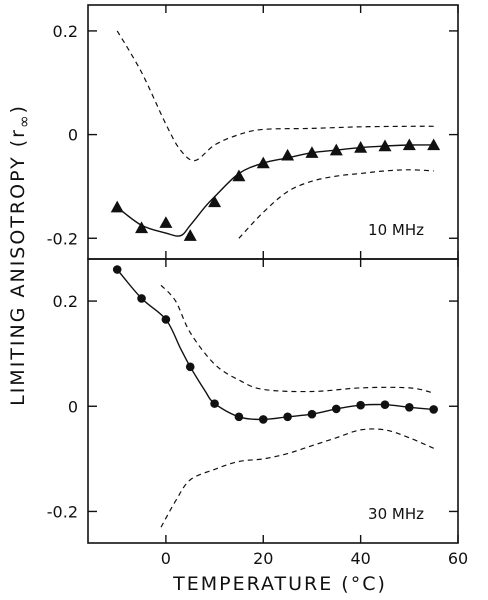 The height and width of the screenshot is (600, 488). I want to click on solid-fit-line, so click(275, 190).